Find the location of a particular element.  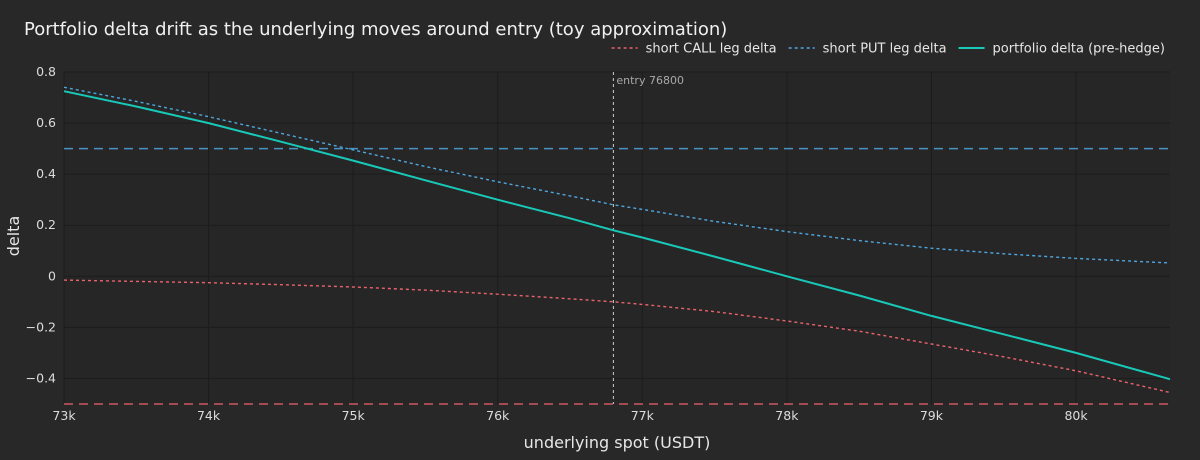

x-tick-label: 73k is located at coordinates (64, 415).